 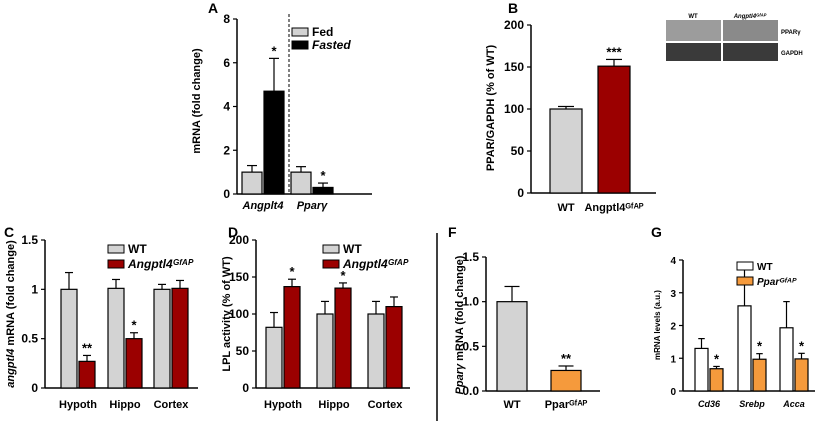 What do you see at coordinates (750, 30) in the screenshot?
I see `blot-band-ko-ppar` at bounding box center [750, 30].